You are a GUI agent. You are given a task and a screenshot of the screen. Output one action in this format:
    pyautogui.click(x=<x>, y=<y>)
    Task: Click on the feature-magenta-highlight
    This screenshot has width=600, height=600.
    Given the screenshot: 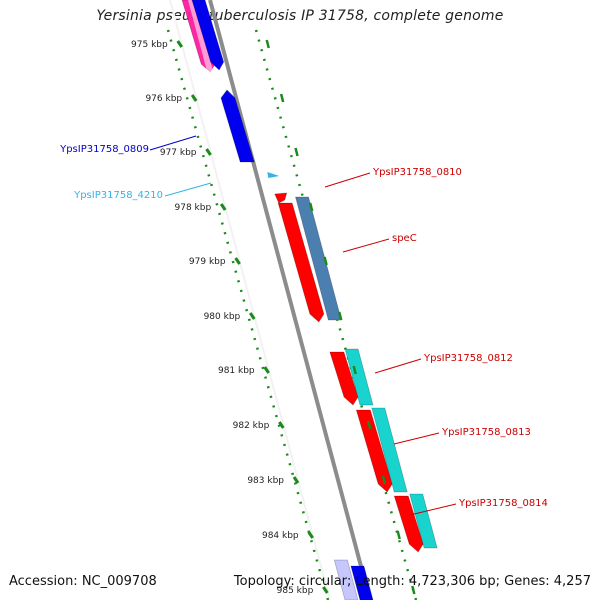 What is the action you would take?
    pyautogui.click(x=201, y=36)
    